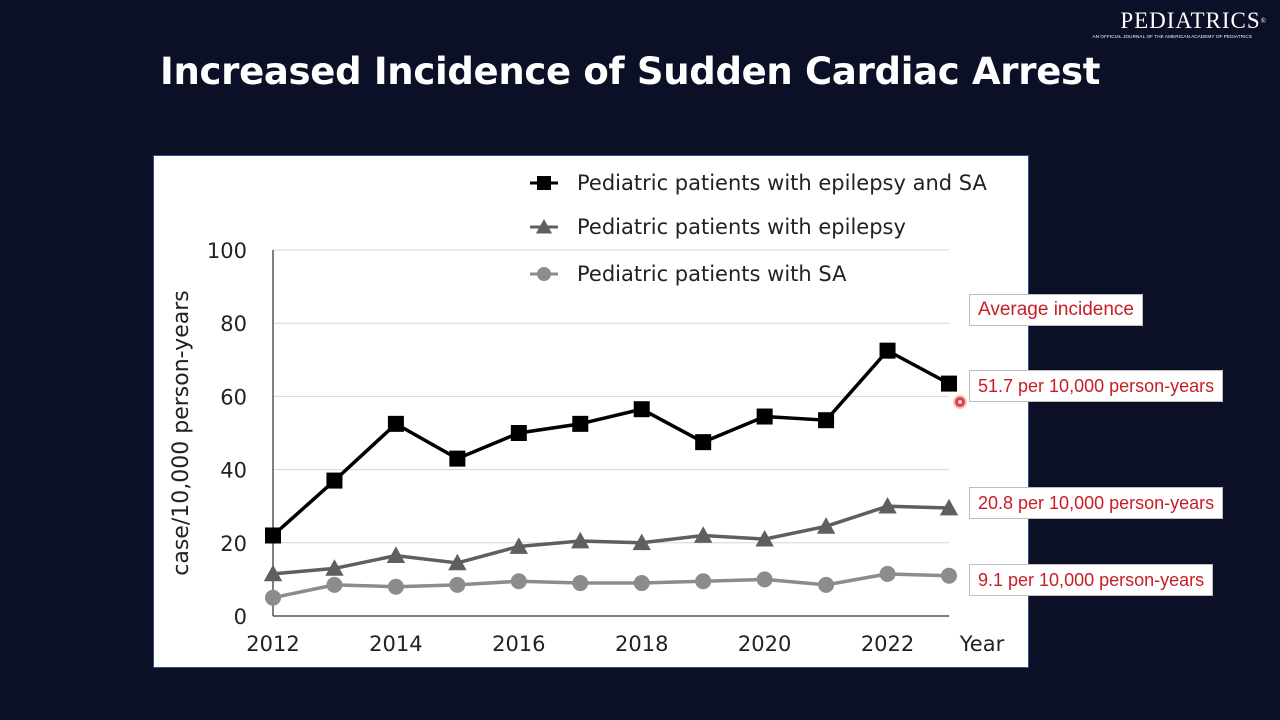  Describe the element at coordinates (741, 227) in the screenshot. I see `legend-label: Pediatric patients with epilepsy` at that location.